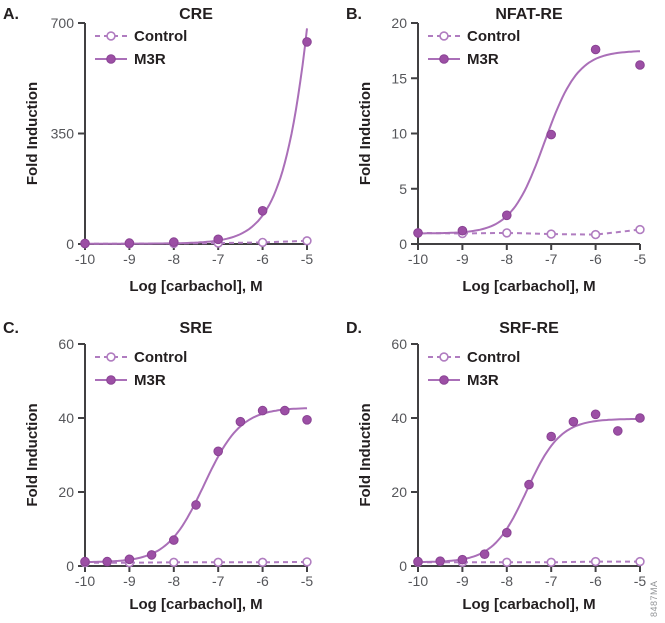 This screenshot has height=623, width=665. Describe the element at coordinates (150, 59) in the screenshot. I see `legend-m3r-label: M3R` at that location.